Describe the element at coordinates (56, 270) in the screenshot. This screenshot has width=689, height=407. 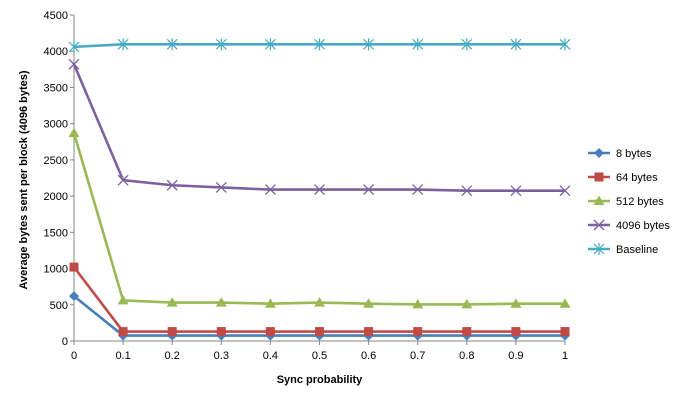
I see `y-tick-label: 1000` at that location.